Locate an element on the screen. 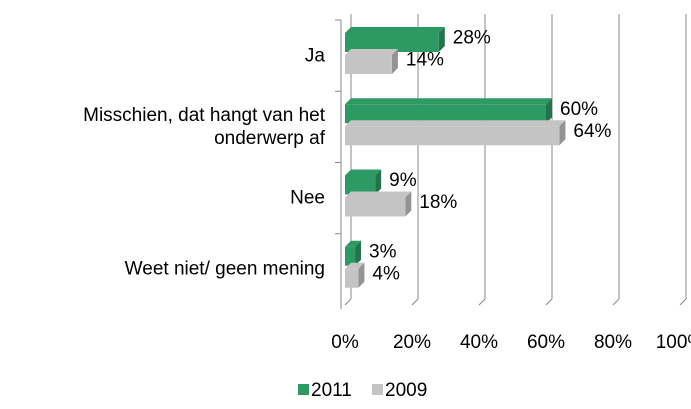  value-label: 9% is located at coordinates (403, 180).